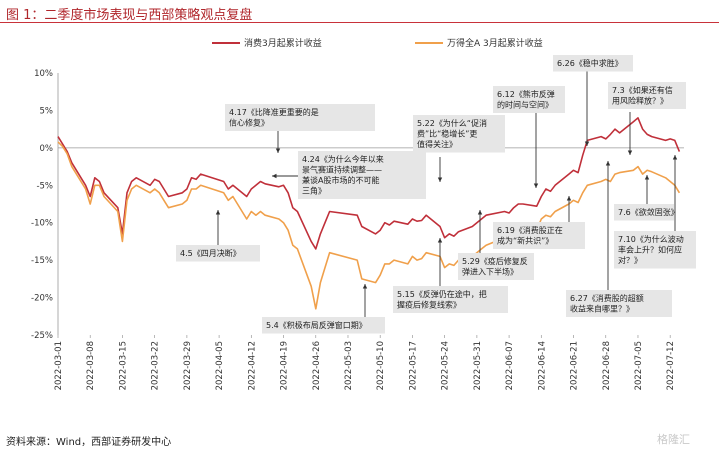 Image resolution: width=719 pixels, height=451 pixels. Describe the element at coordinates (156, 365) in the screenshot. I see `x-tick-label: 2022-03-22` at that location.